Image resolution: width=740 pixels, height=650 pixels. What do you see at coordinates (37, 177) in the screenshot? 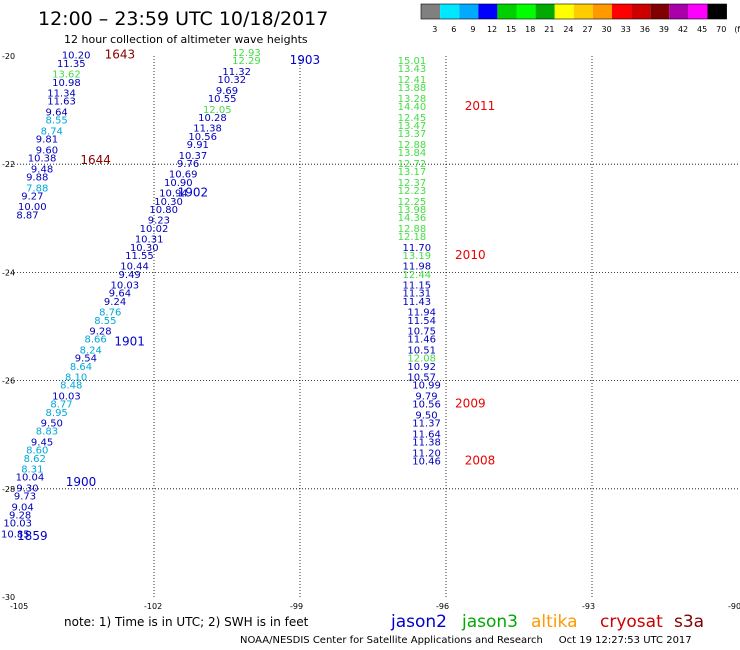
I see `wave-height-value: 9.88` at bounding box center [37, 177].